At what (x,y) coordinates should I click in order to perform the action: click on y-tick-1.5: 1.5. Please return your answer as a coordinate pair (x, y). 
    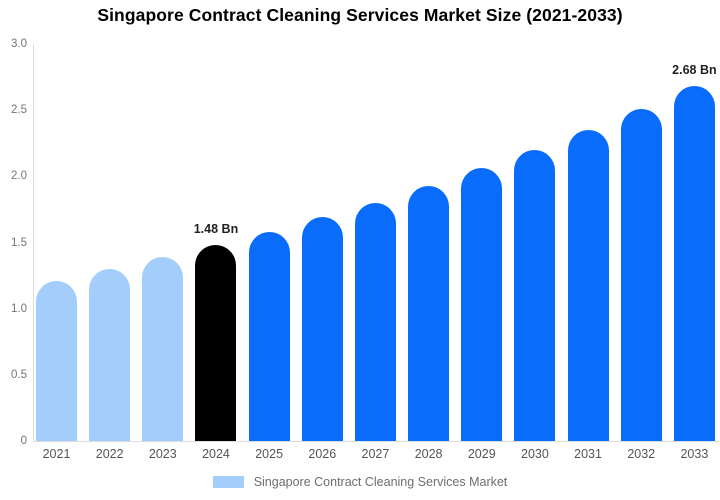
    Looking at the image, I should click on (19, 242).